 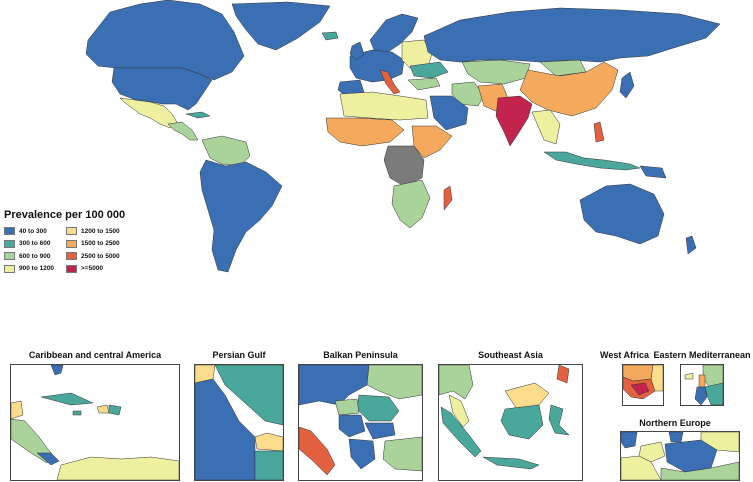 What do you see at coordinates (510, 422) in the screenshot?
I see `inset-southeast-asia` at bounding box center [510, 422].